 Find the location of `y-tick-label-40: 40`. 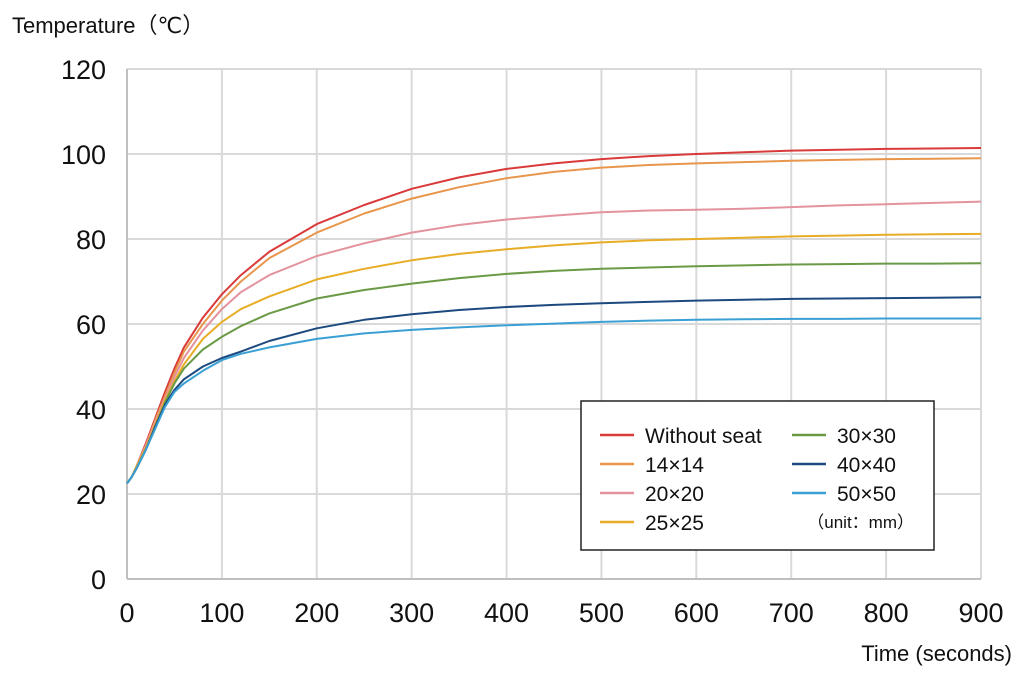

y-tick-label-40: 40 is located at coordinates (91, 410).